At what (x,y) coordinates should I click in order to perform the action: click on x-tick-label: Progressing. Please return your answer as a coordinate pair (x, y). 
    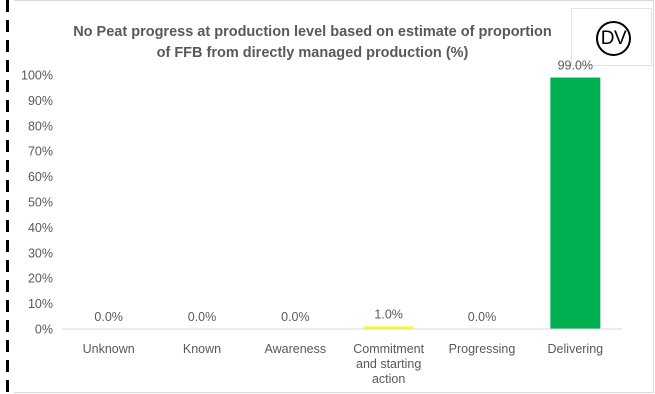
    Looking at the image, I should click on (482, 349).